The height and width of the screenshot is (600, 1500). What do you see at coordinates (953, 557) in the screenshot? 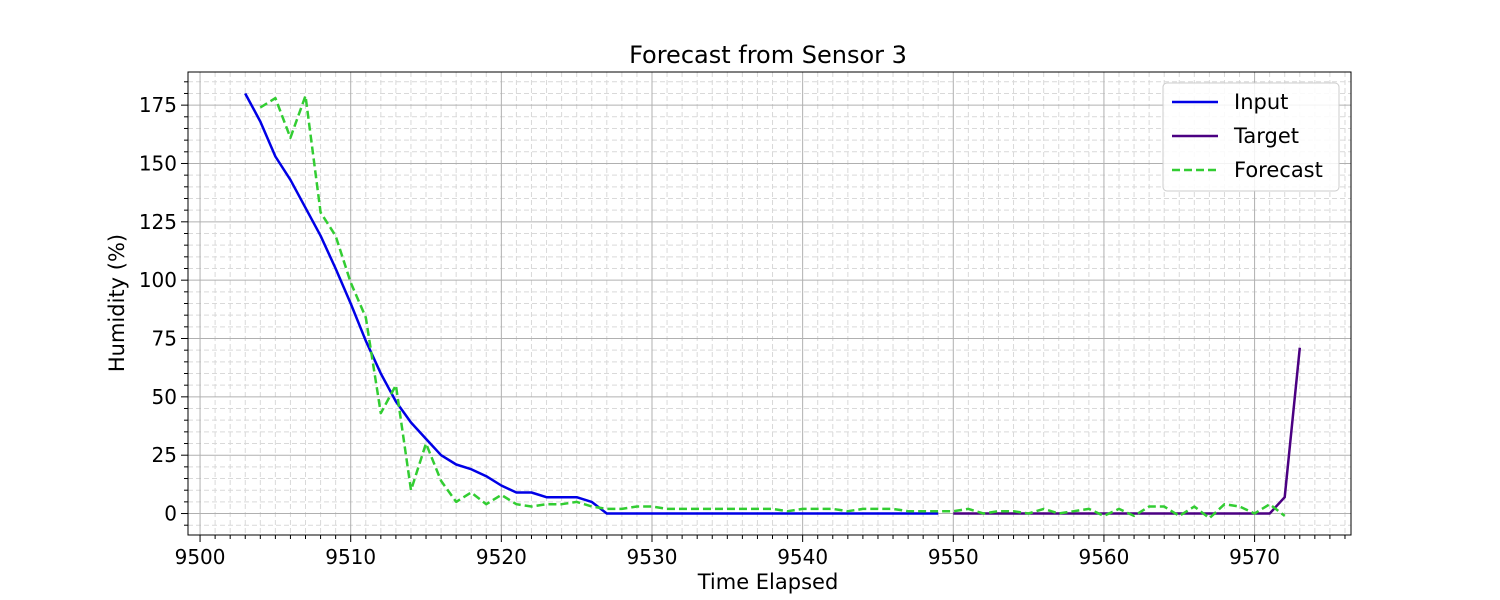
I see `x-tick-label: 9550` at bounding box center [953, 557].